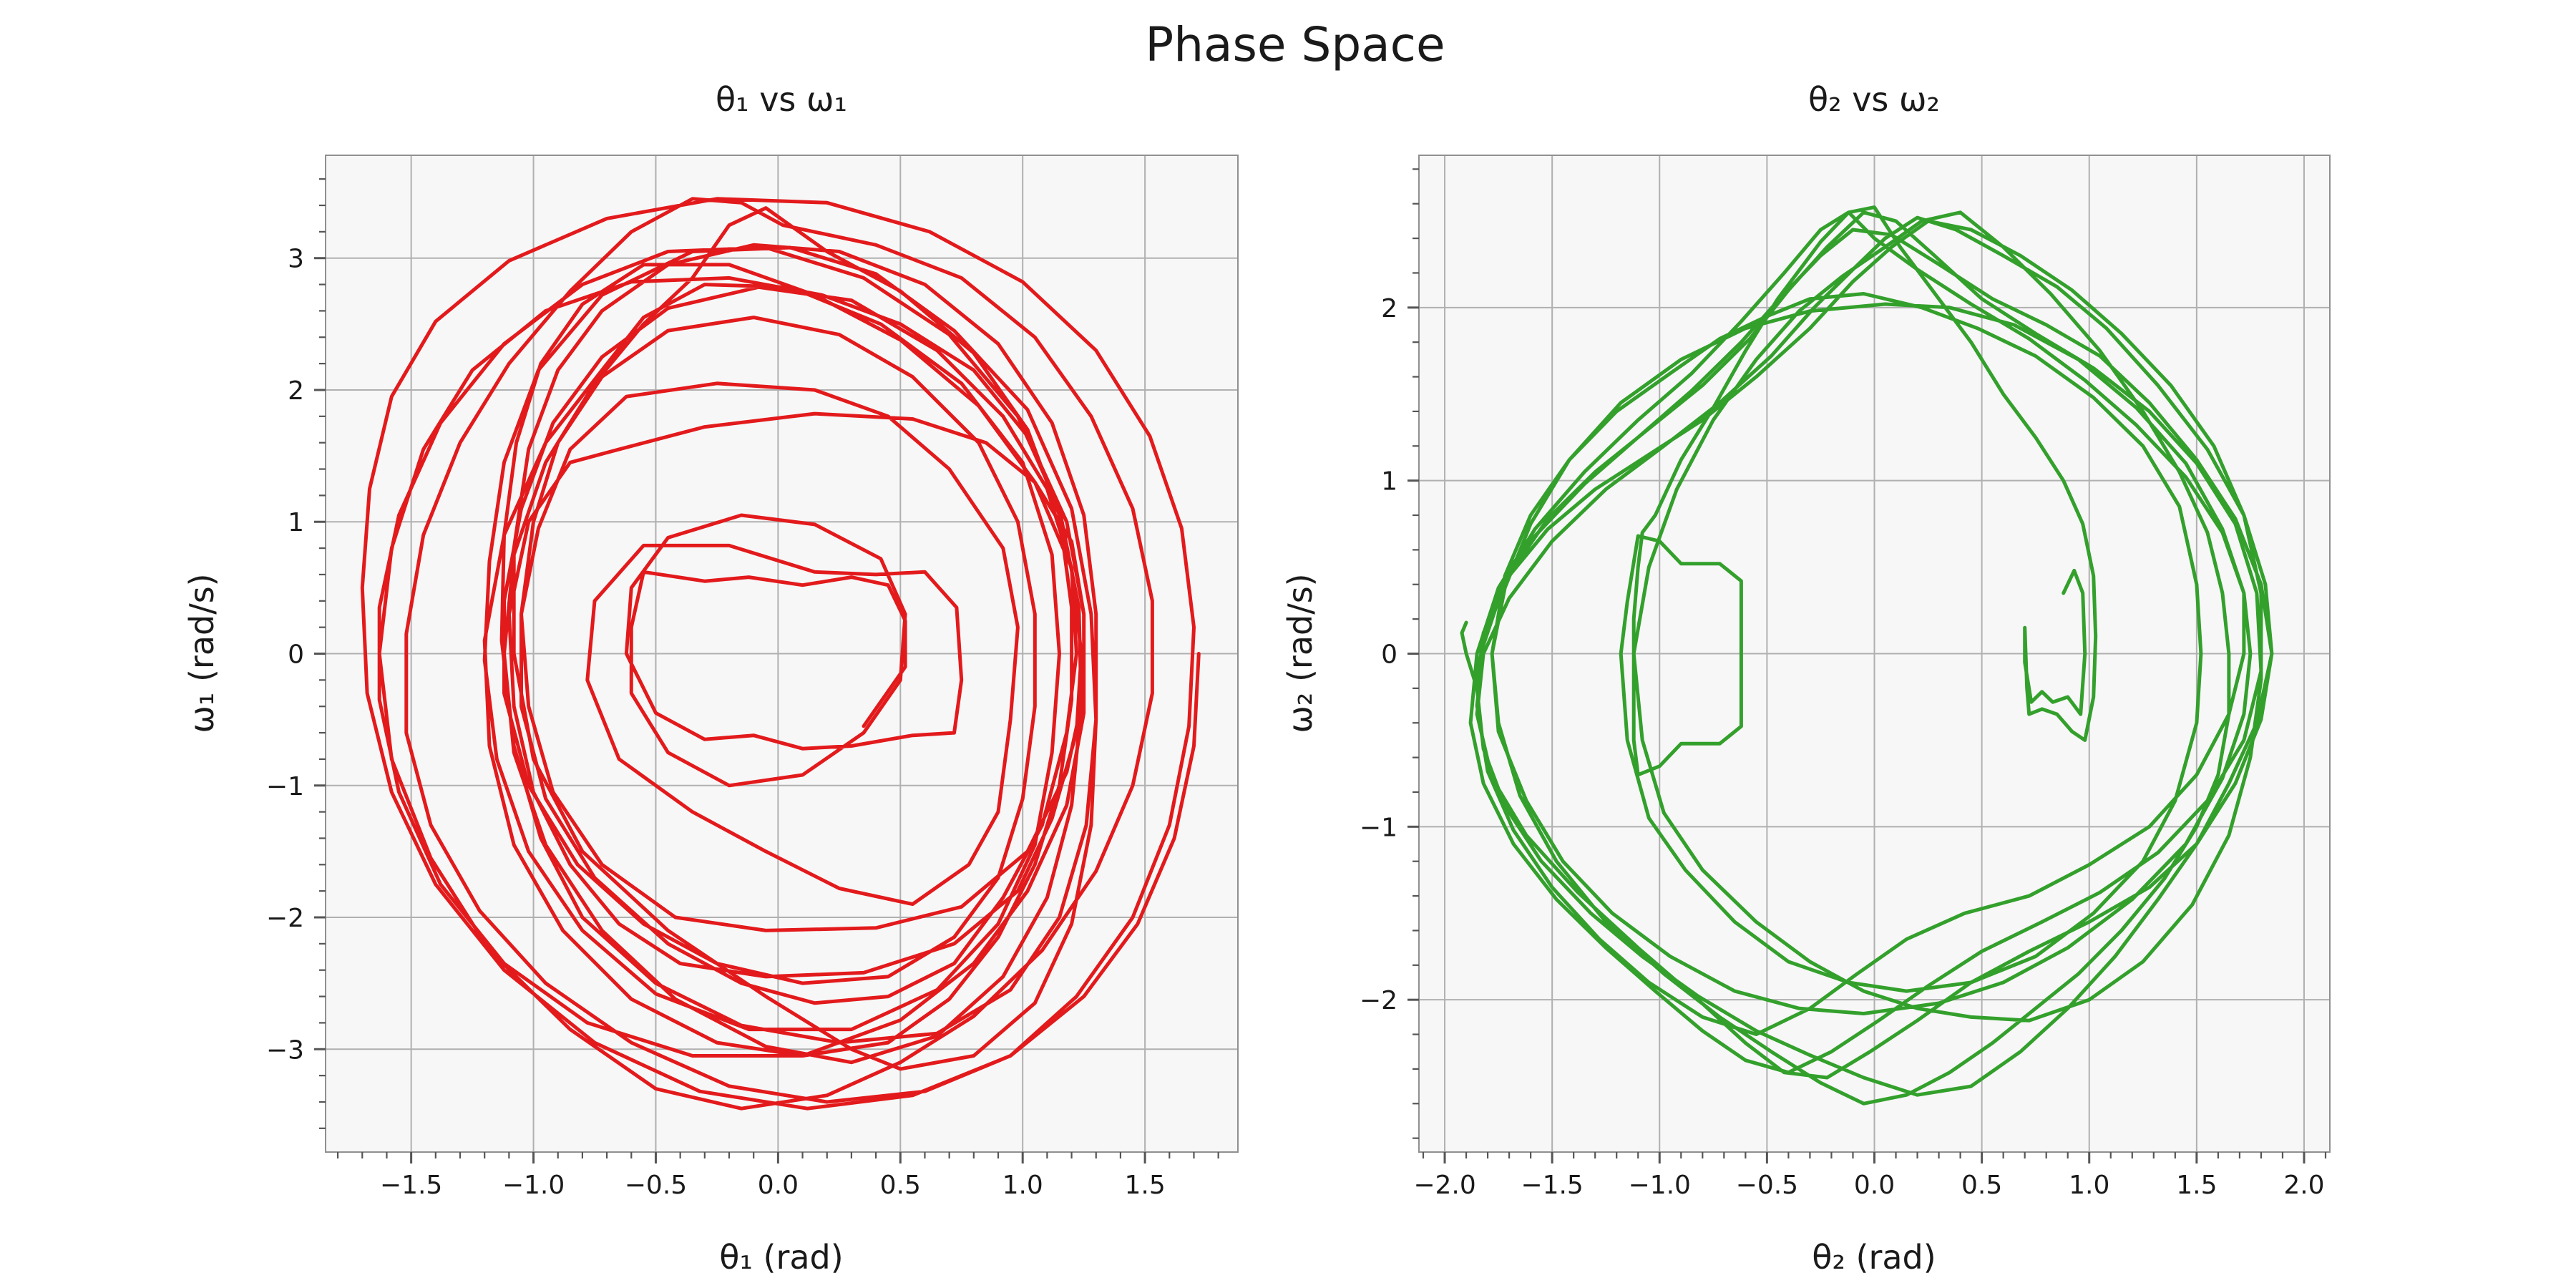 Image resolution: width=2576 pixels, height=1288 pixels. Describe the element at coordinates (2303, 1185) in the screenshot. I see `x-tick-label: 2.0` at that location.